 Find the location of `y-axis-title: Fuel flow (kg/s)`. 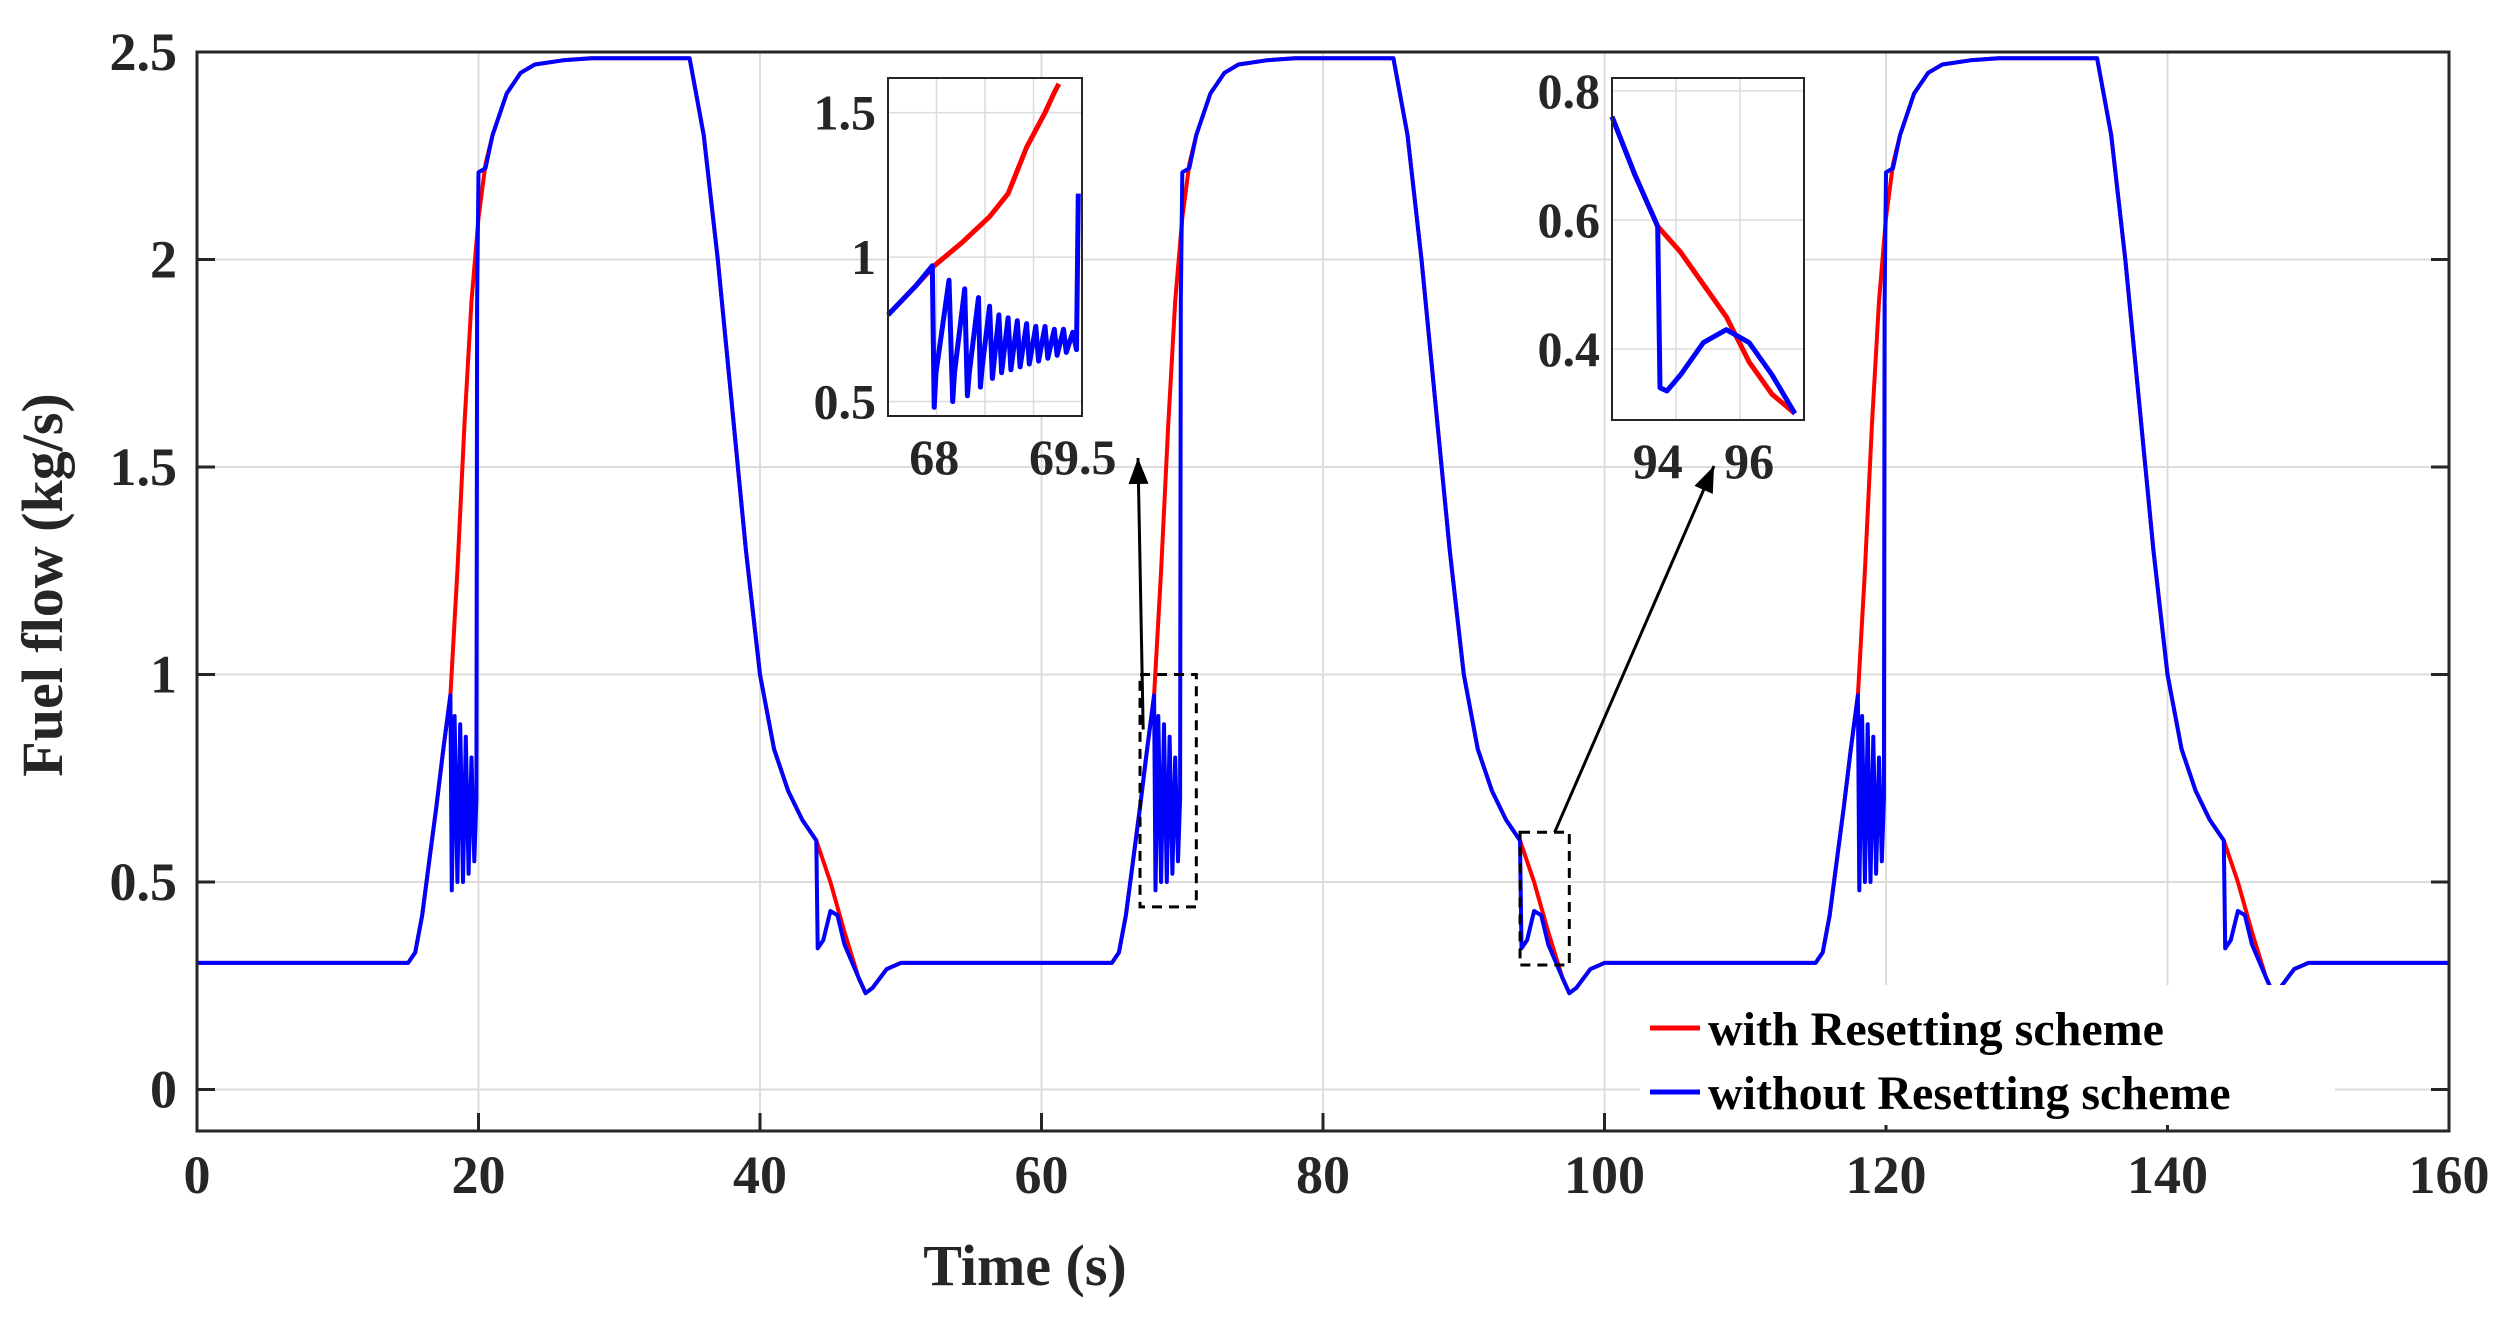

y-axis-title: Fuel flow (kg/s) is located at coordinates (42, 584).